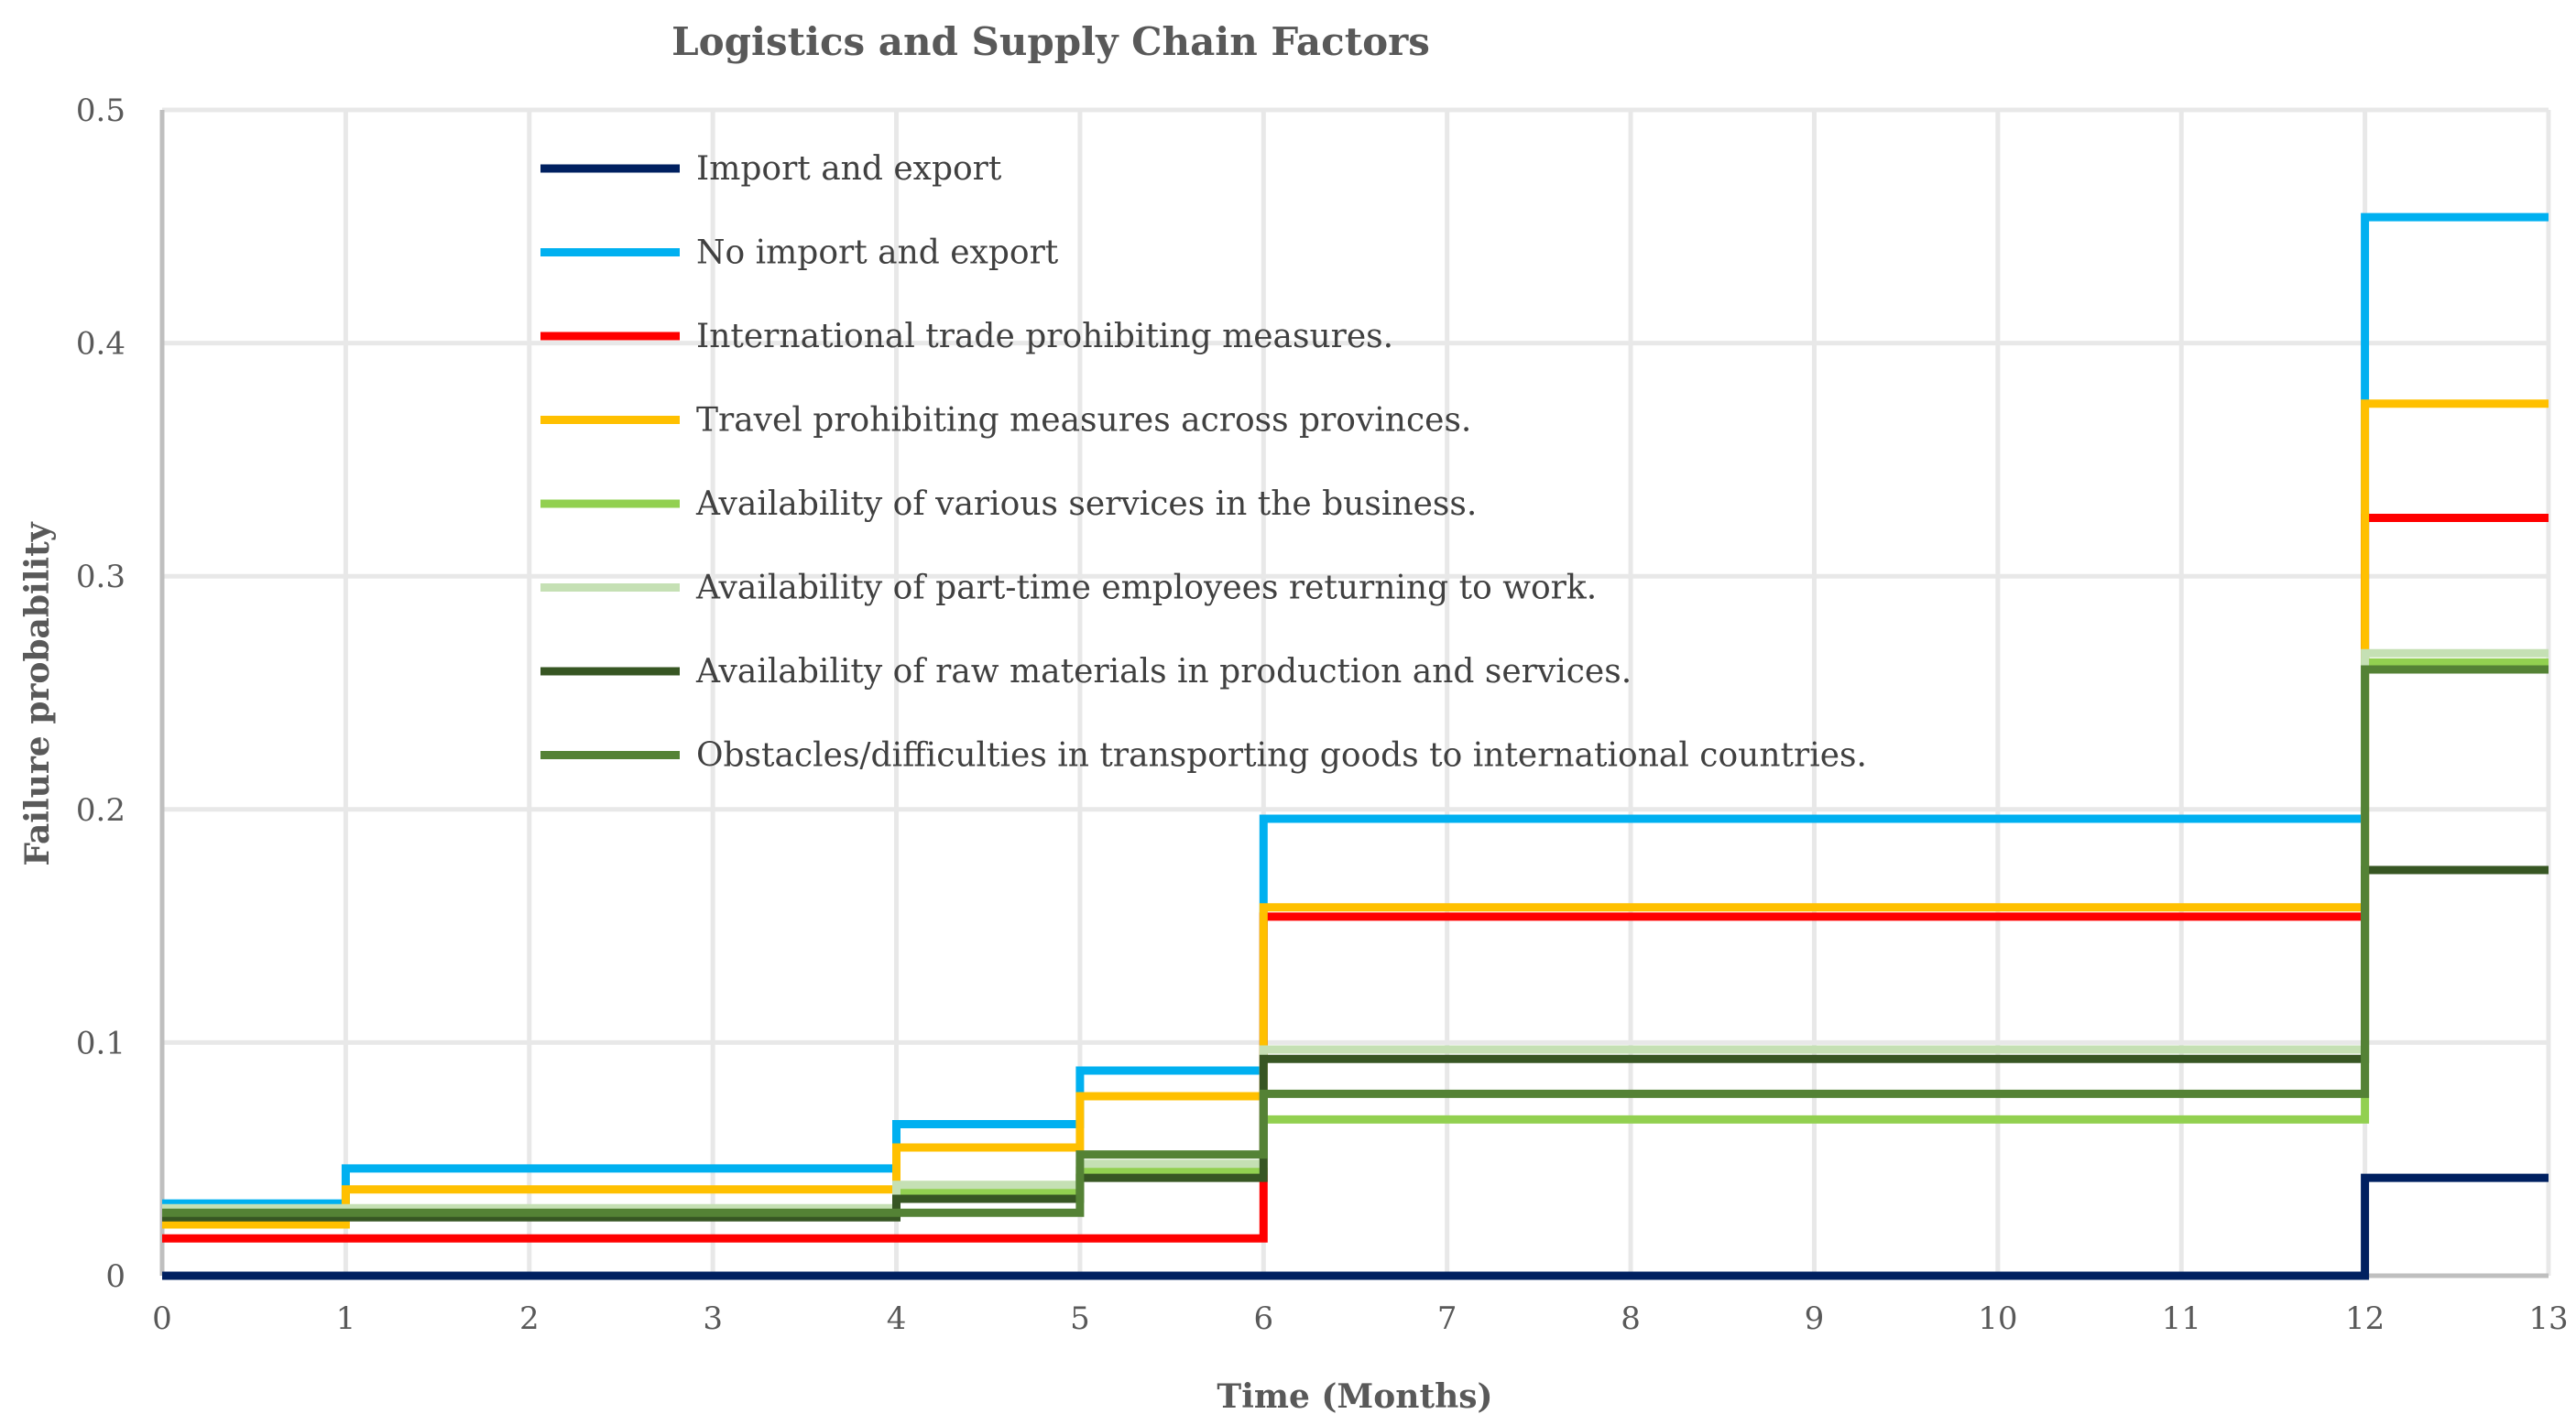  Describe the element at coordinates (849, 169) in the screenshot. I see `legend-label: Import and export` at that location.